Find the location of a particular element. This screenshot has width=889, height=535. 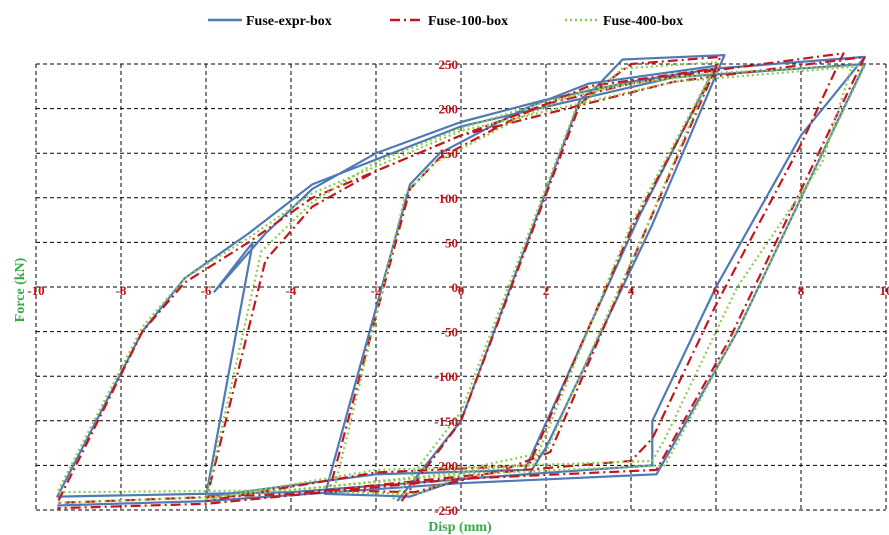

x-tick-label: -2 is located at coordinates (376, 290).